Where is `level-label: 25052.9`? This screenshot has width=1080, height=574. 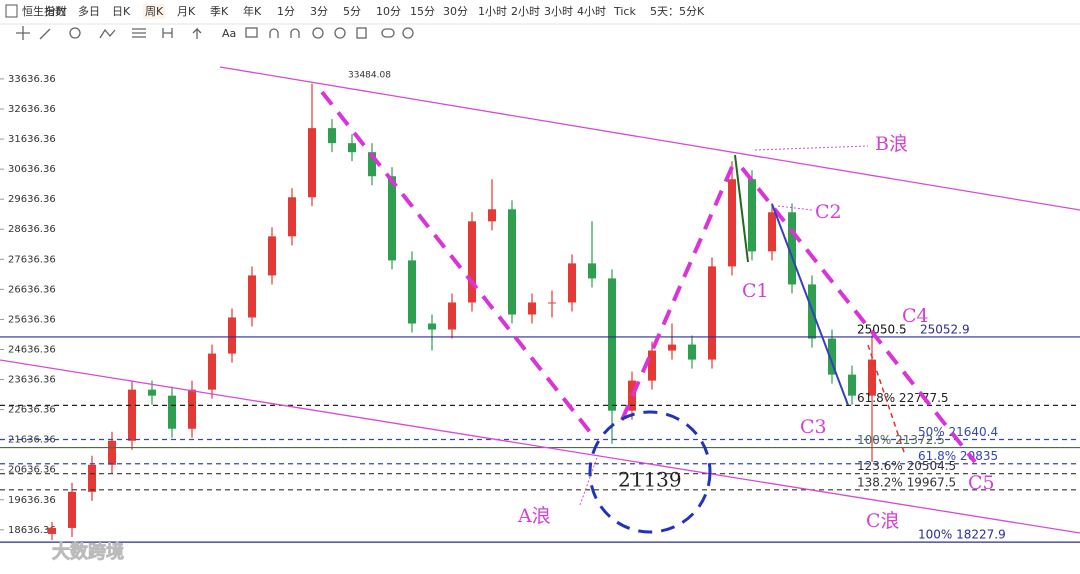 level-label: 25052.9 is located at coordinates (945, 329).